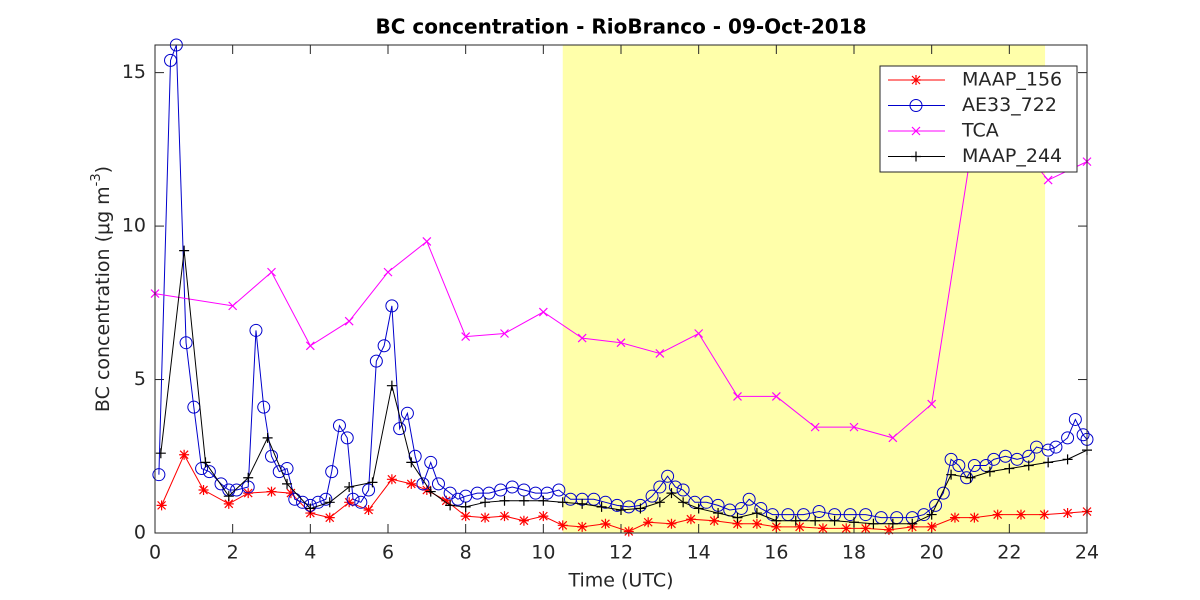  What do you see at coordinates (620, 581) in the screenshot?
I see `x-axis-label: Time (UTC)` at bounding box center [620, 581].